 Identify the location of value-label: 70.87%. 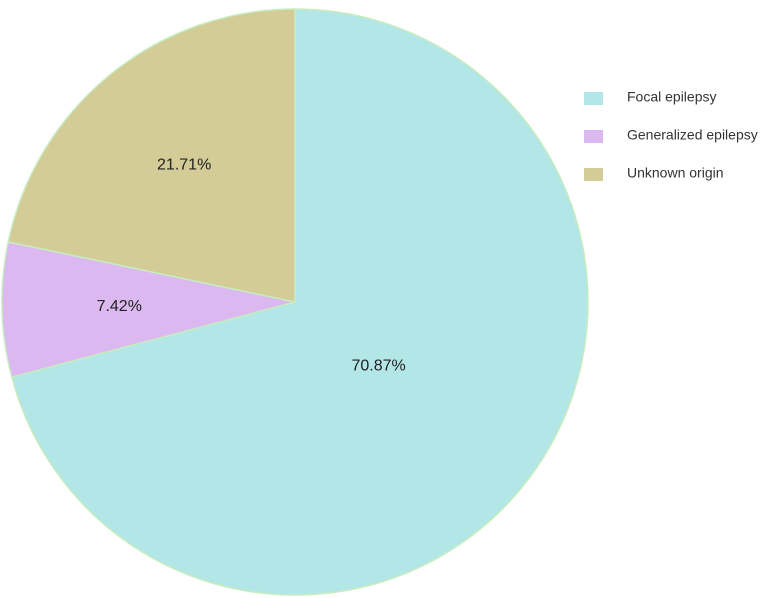
(378, 366).